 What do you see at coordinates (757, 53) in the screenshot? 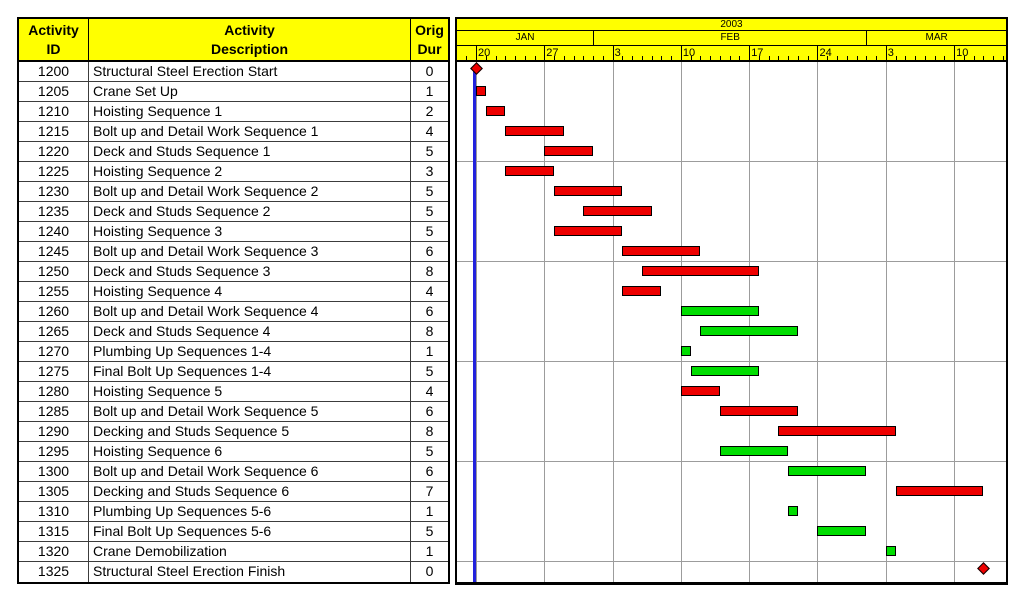
I see `week-start-label: 17` at bounding box center [757, 53].